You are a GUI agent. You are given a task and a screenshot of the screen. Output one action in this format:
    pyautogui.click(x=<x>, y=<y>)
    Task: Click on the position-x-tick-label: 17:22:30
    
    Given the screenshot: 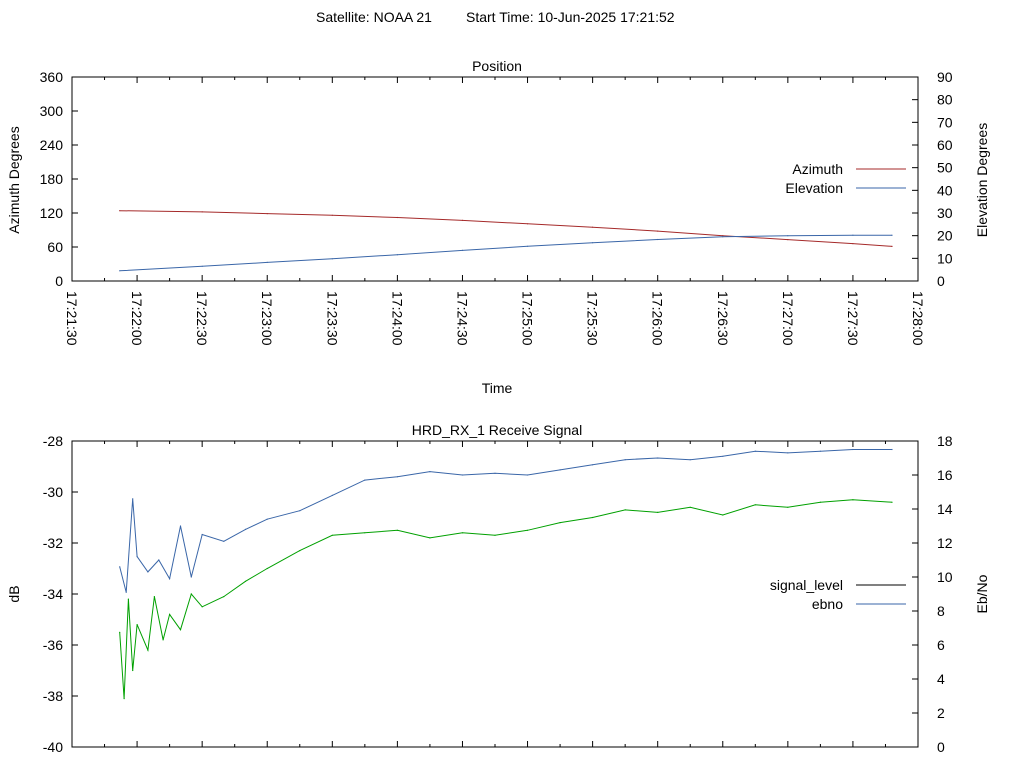 What is the action you would take?
    pyautogui.click(x=202, y=318)
    